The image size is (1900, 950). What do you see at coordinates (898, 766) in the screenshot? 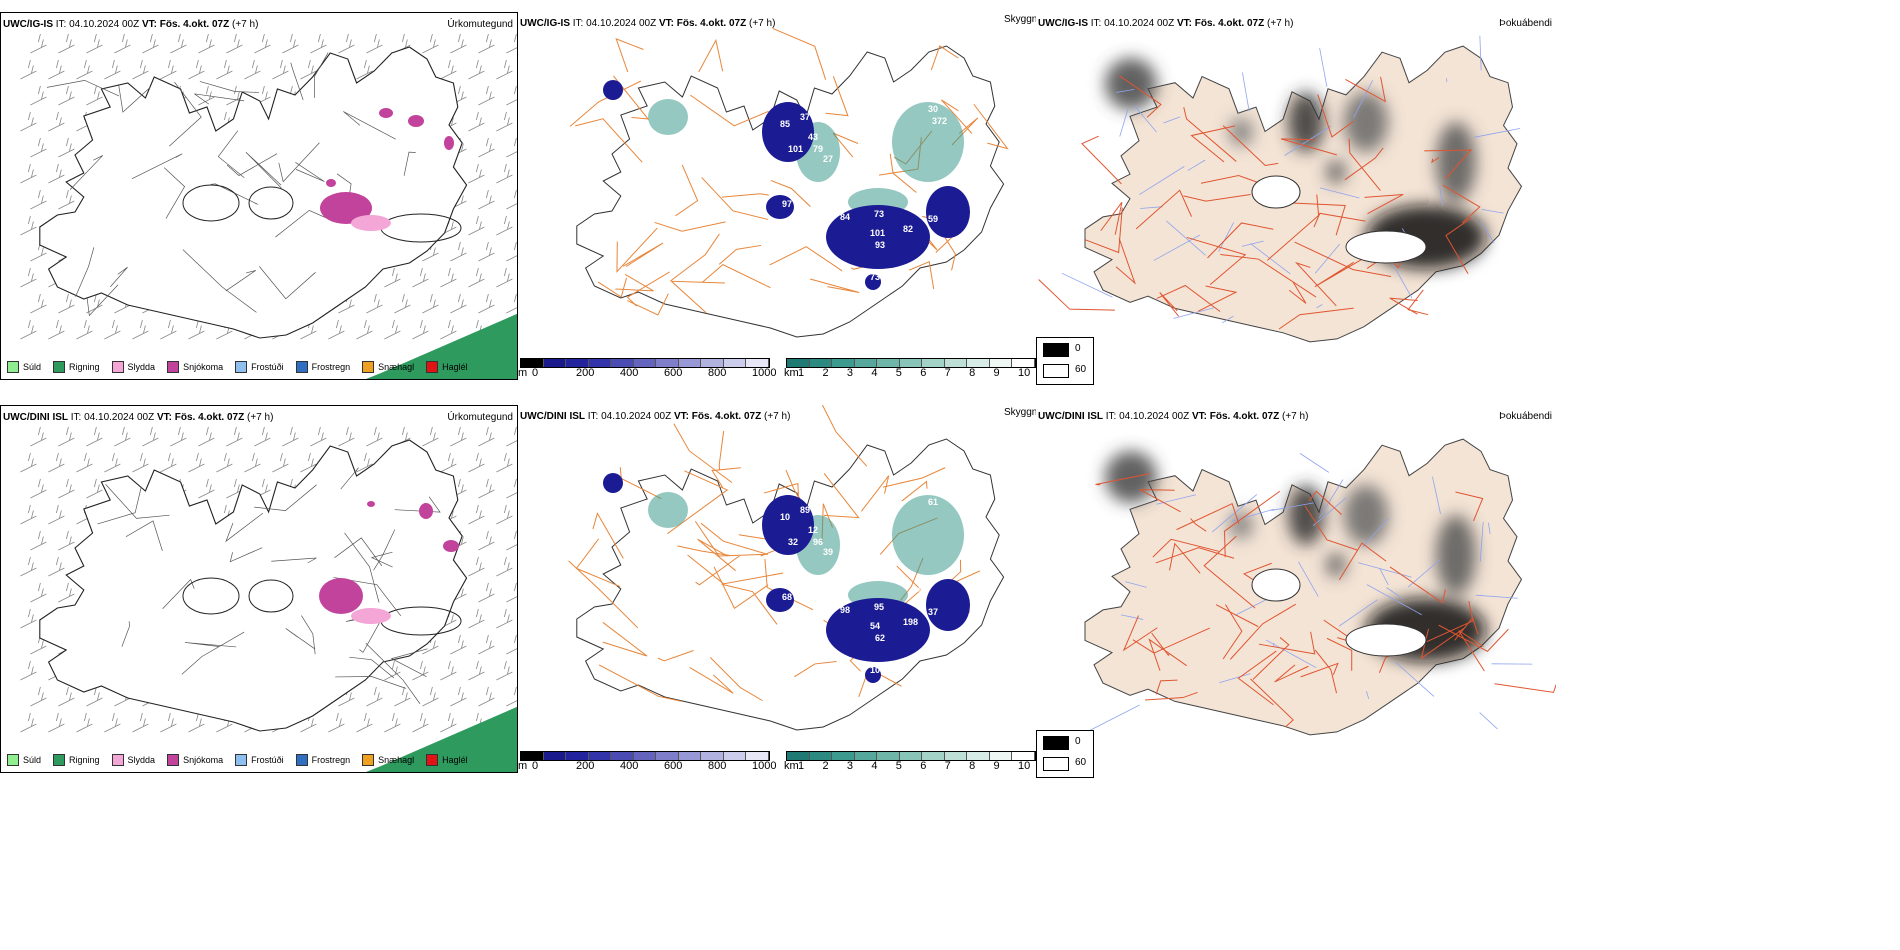
I see `colorbar-tick: 5` at bounding box center [898, 766].